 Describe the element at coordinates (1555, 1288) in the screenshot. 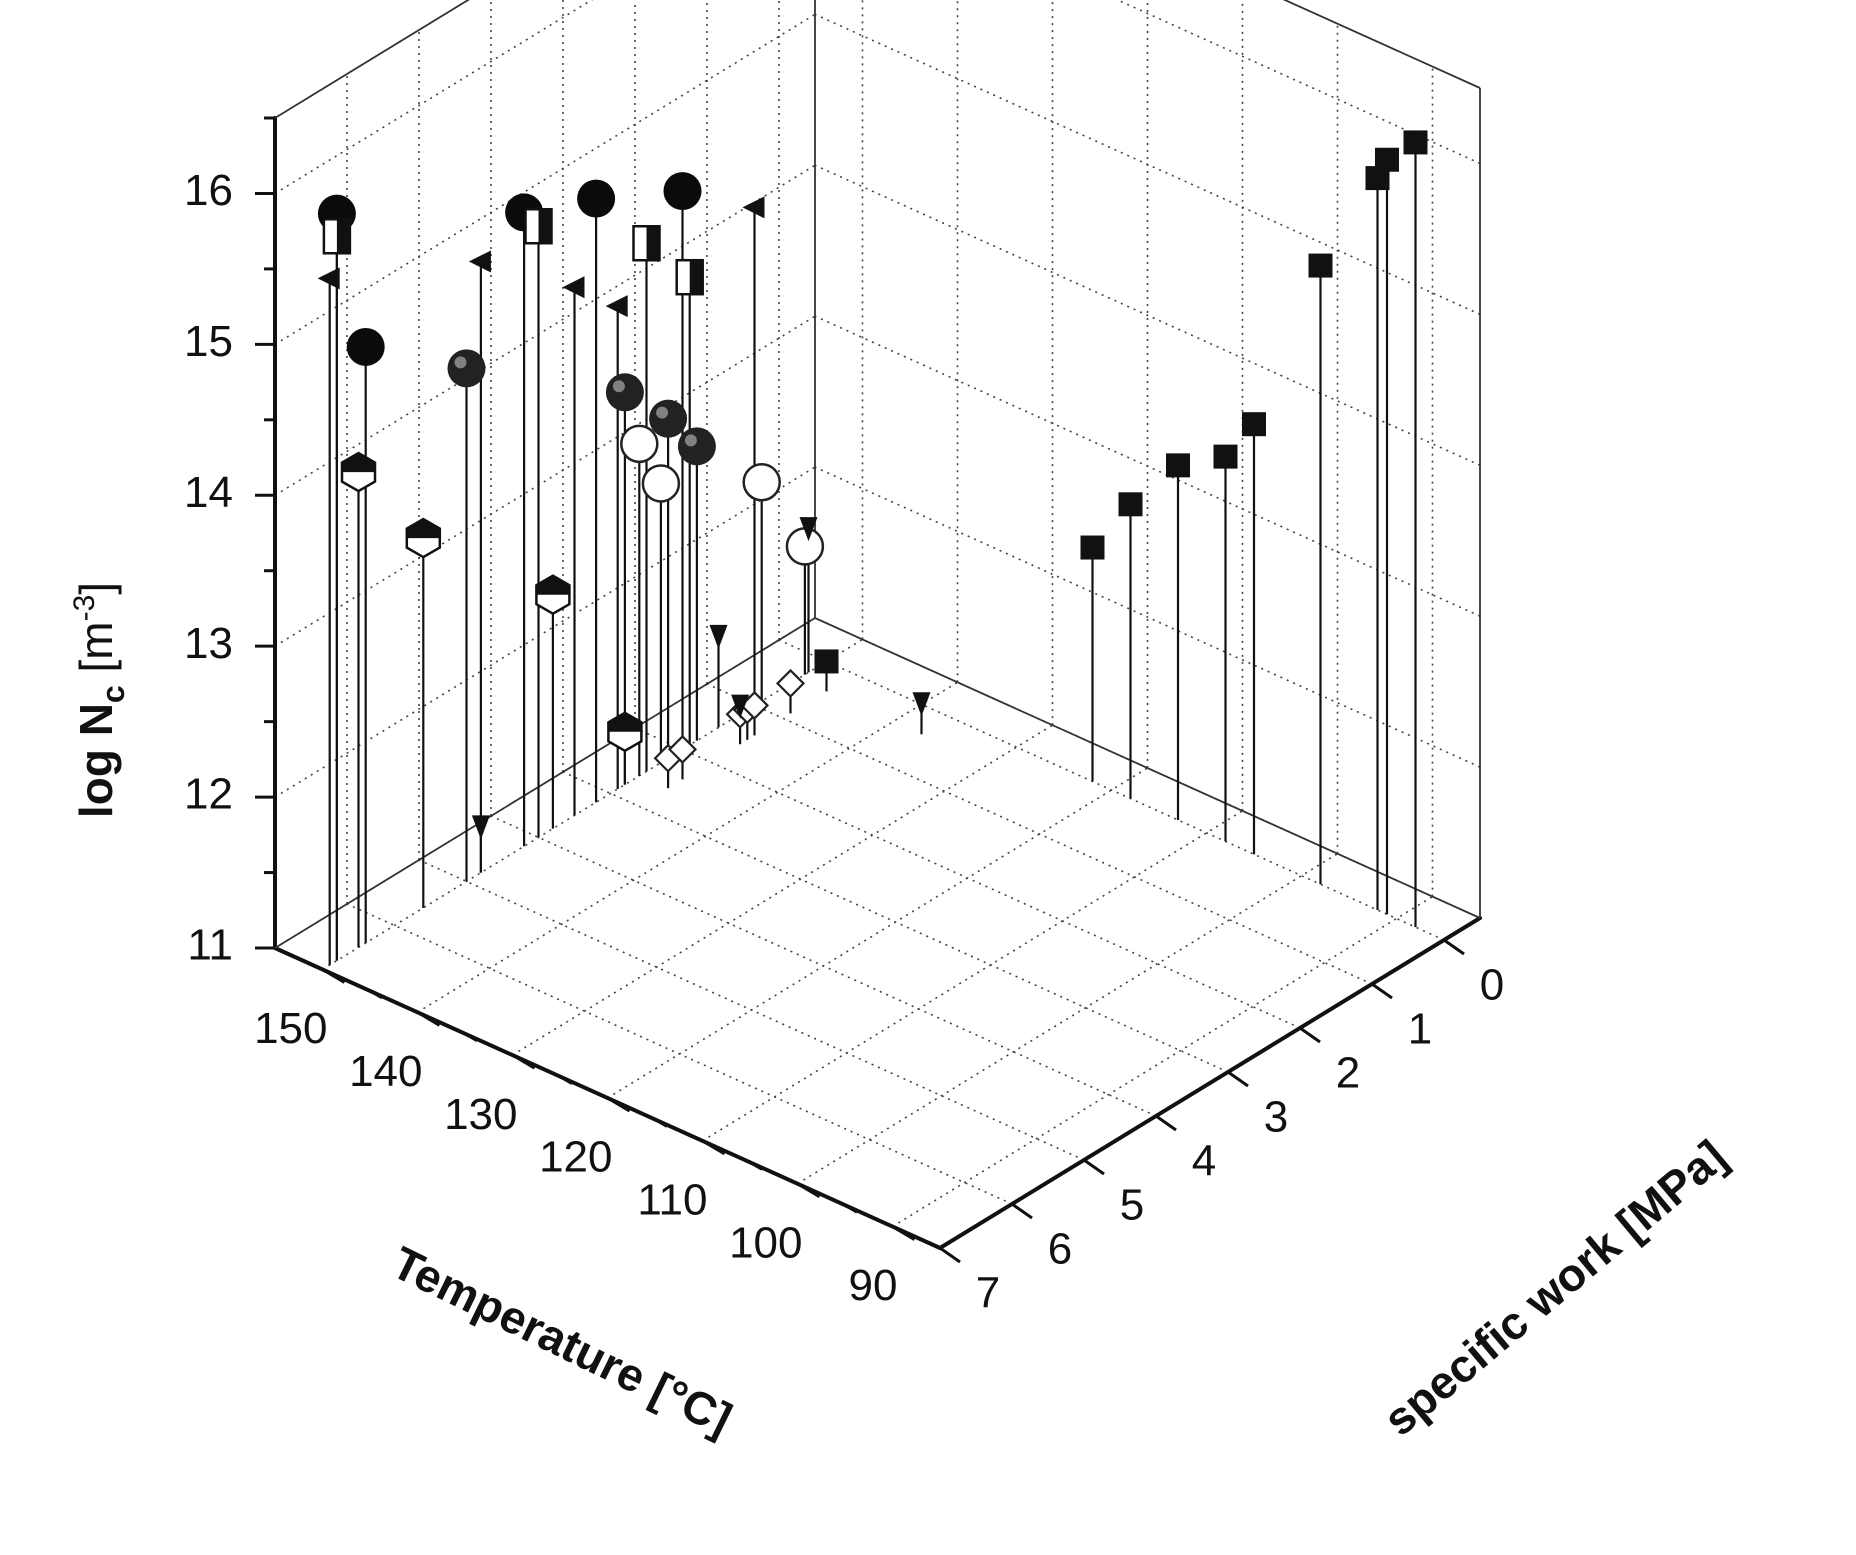

I see `y-axis-title: specific work [MPa]` at that location.